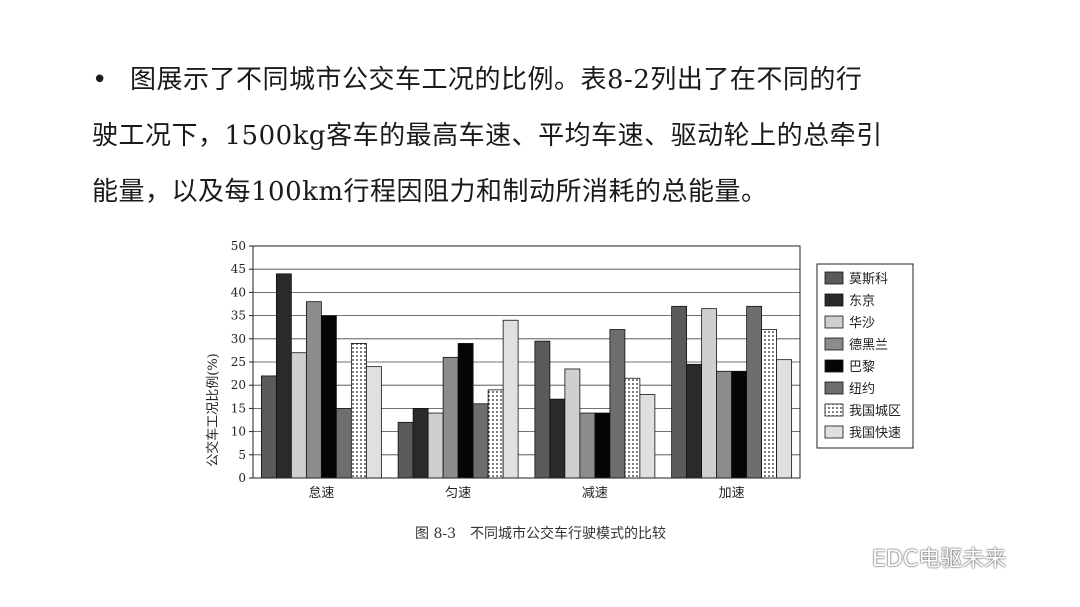 This screenshot has width=1080, height=607. I want to click on y-tick-label: 15, so click(238, 408).